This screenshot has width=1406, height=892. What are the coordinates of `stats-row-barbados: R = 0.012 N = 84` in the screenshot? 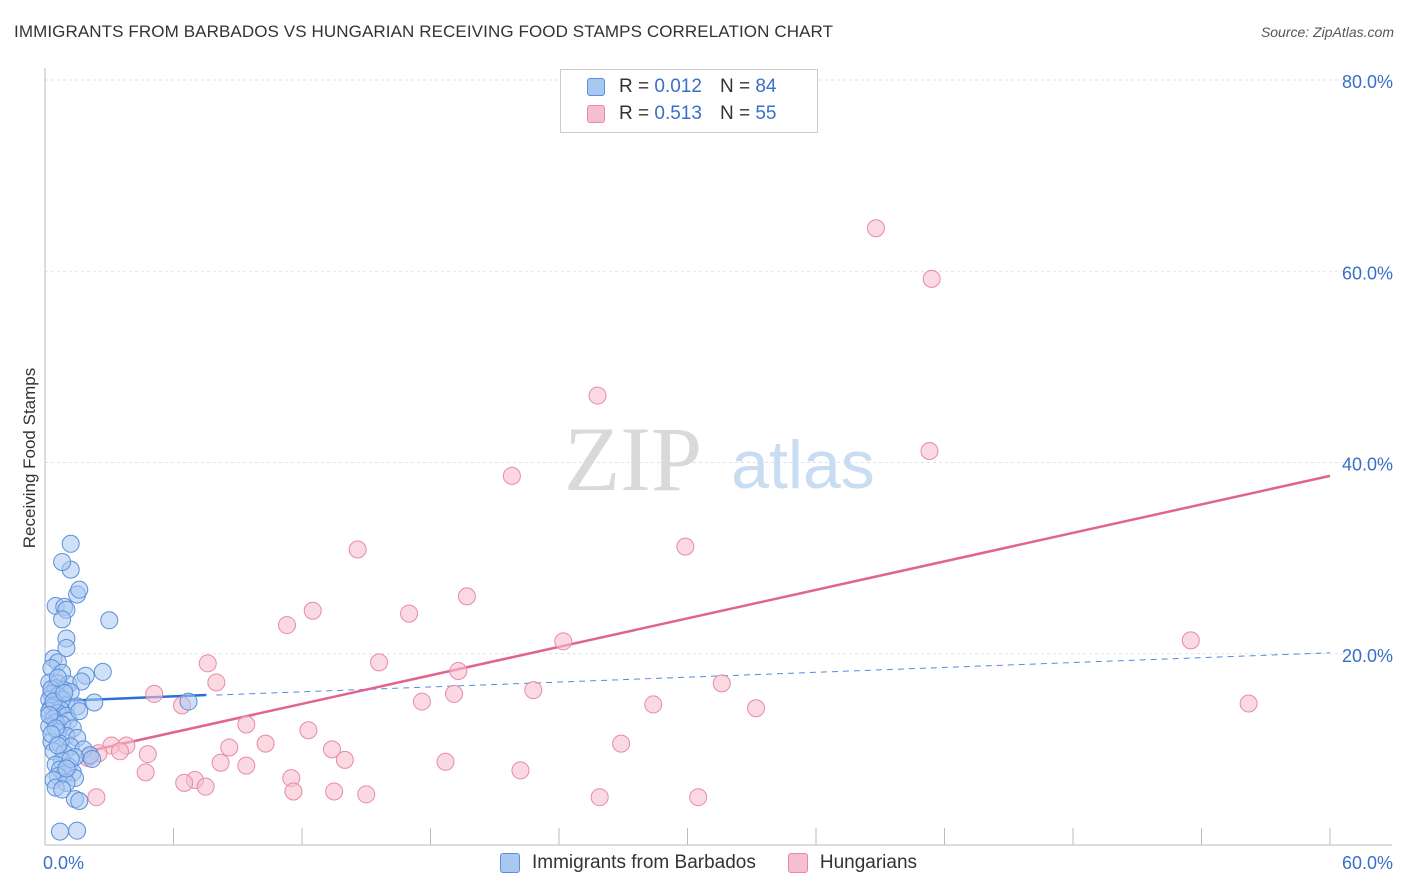 It's located at (681, 87).